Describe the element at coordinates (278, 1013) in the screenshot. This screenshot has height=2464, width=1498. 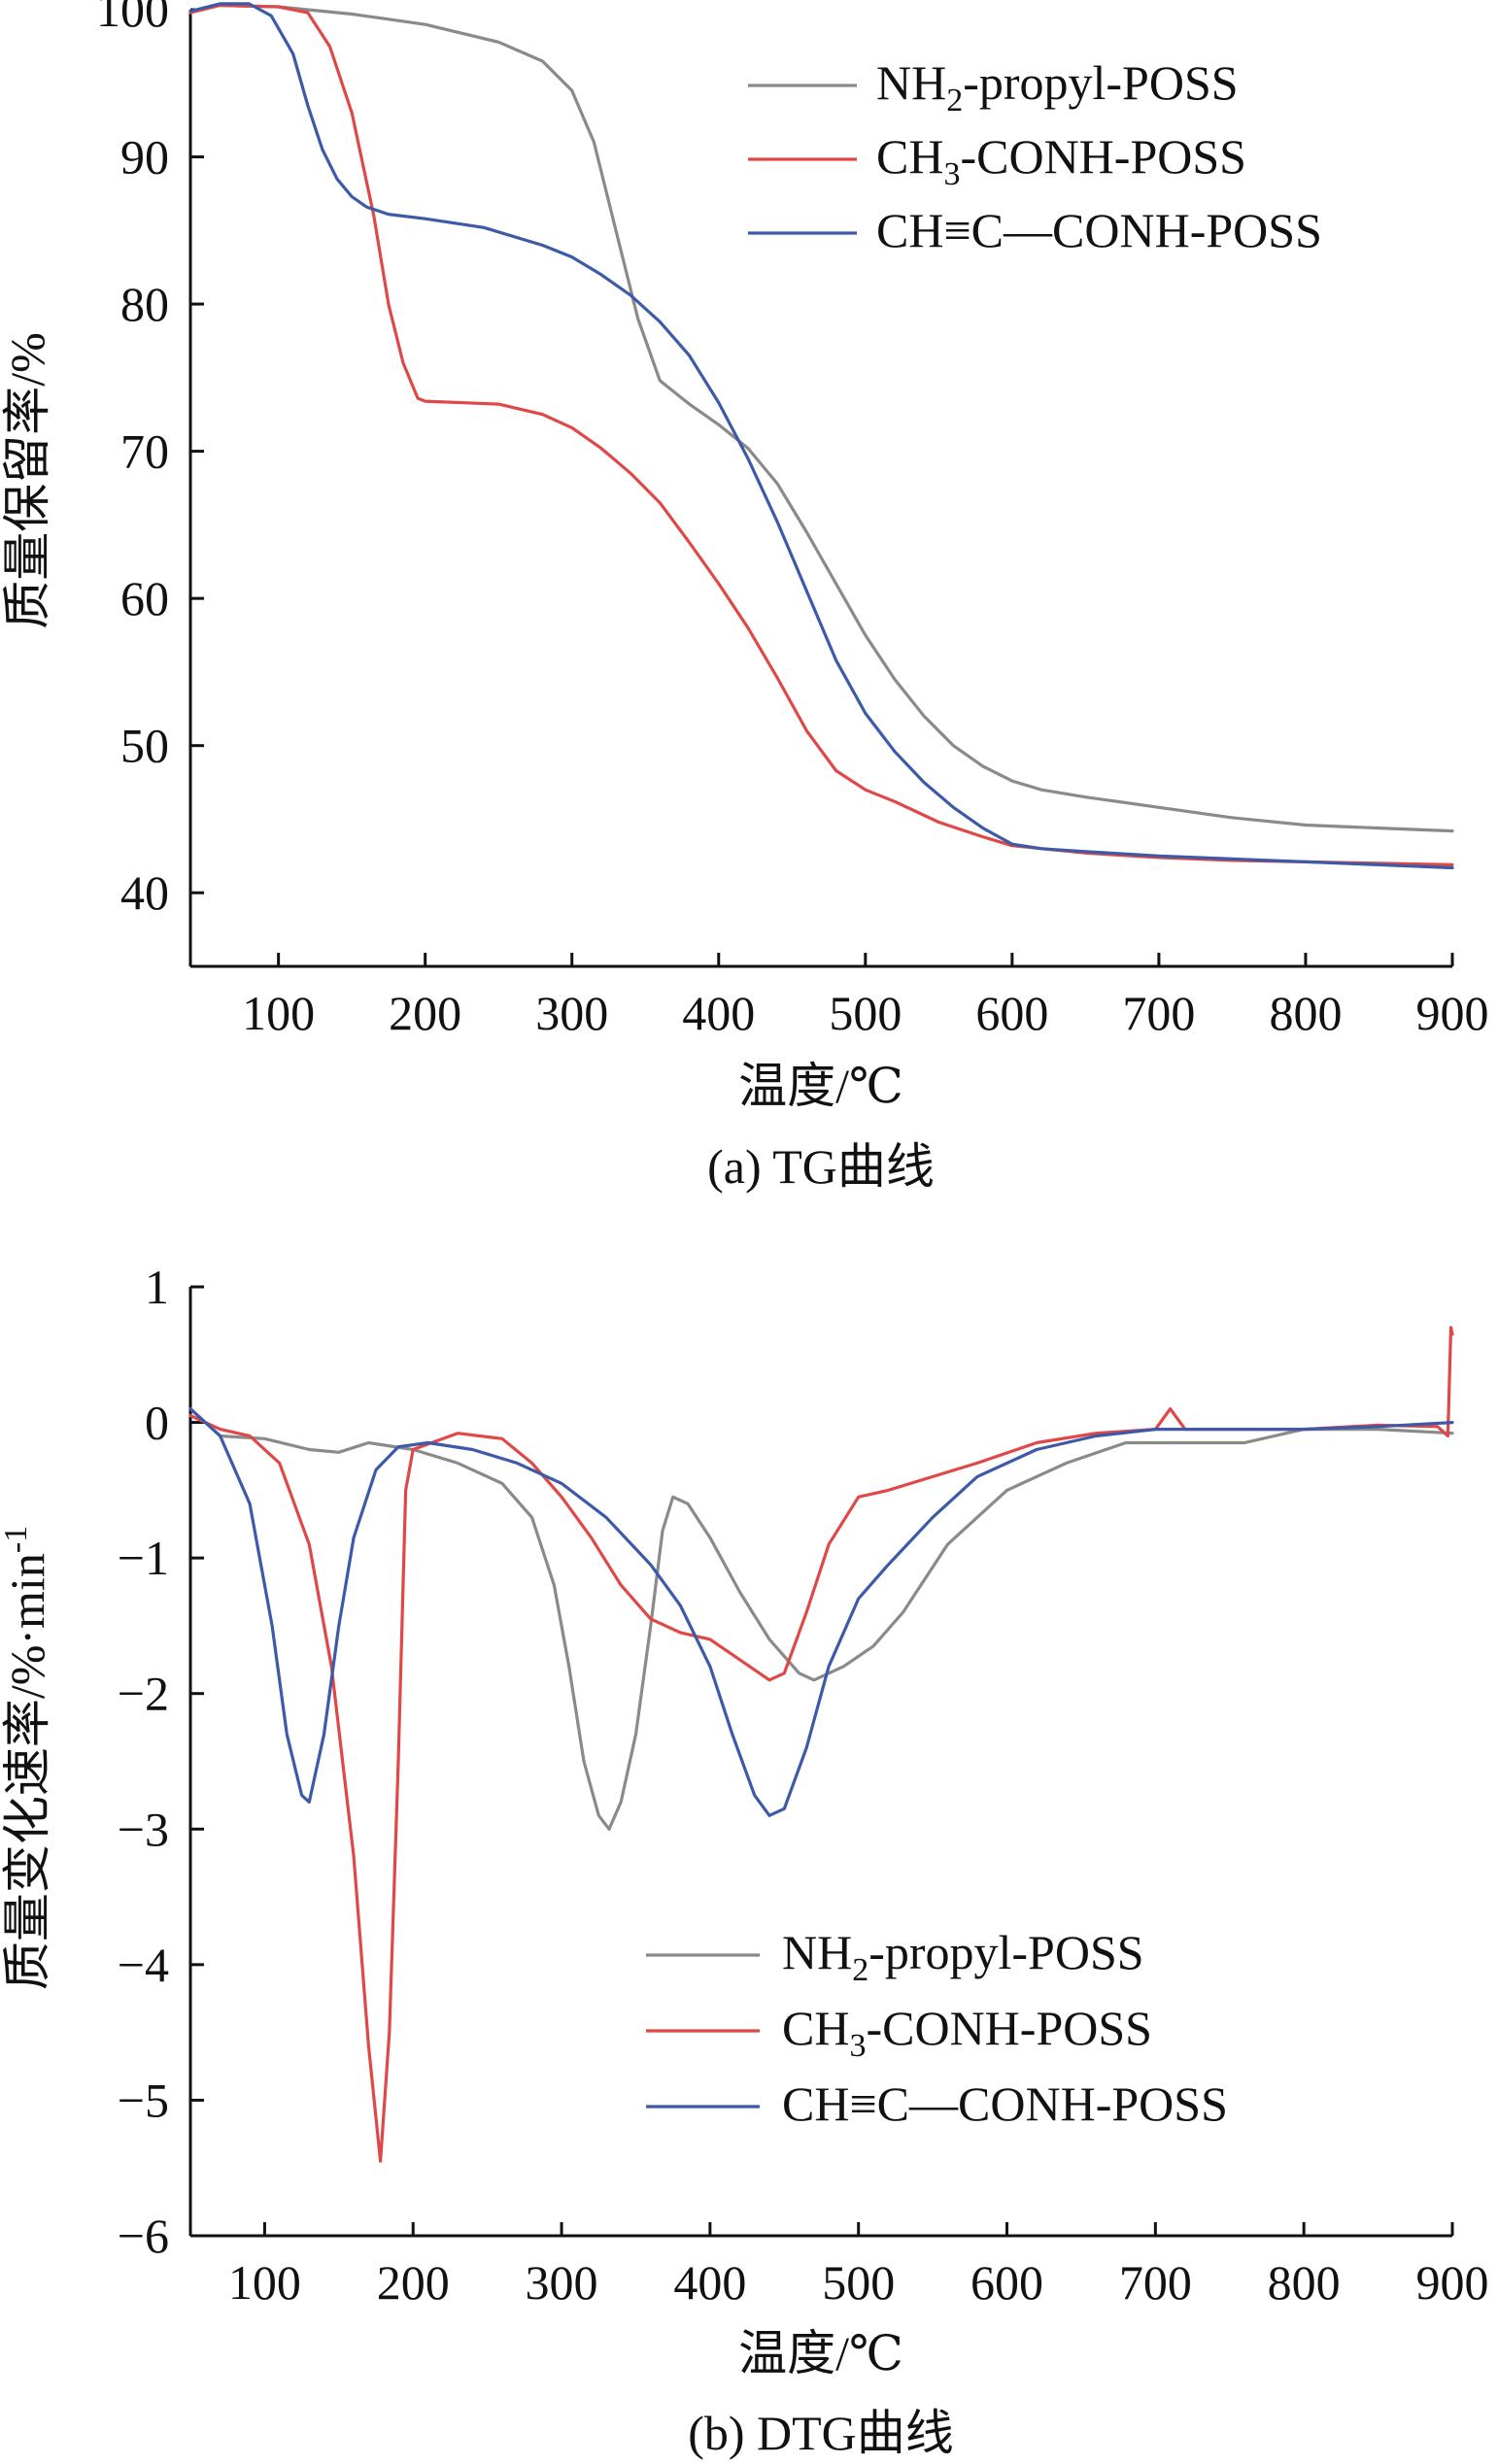
I see `tg-x-tick-label: 100` at that location.